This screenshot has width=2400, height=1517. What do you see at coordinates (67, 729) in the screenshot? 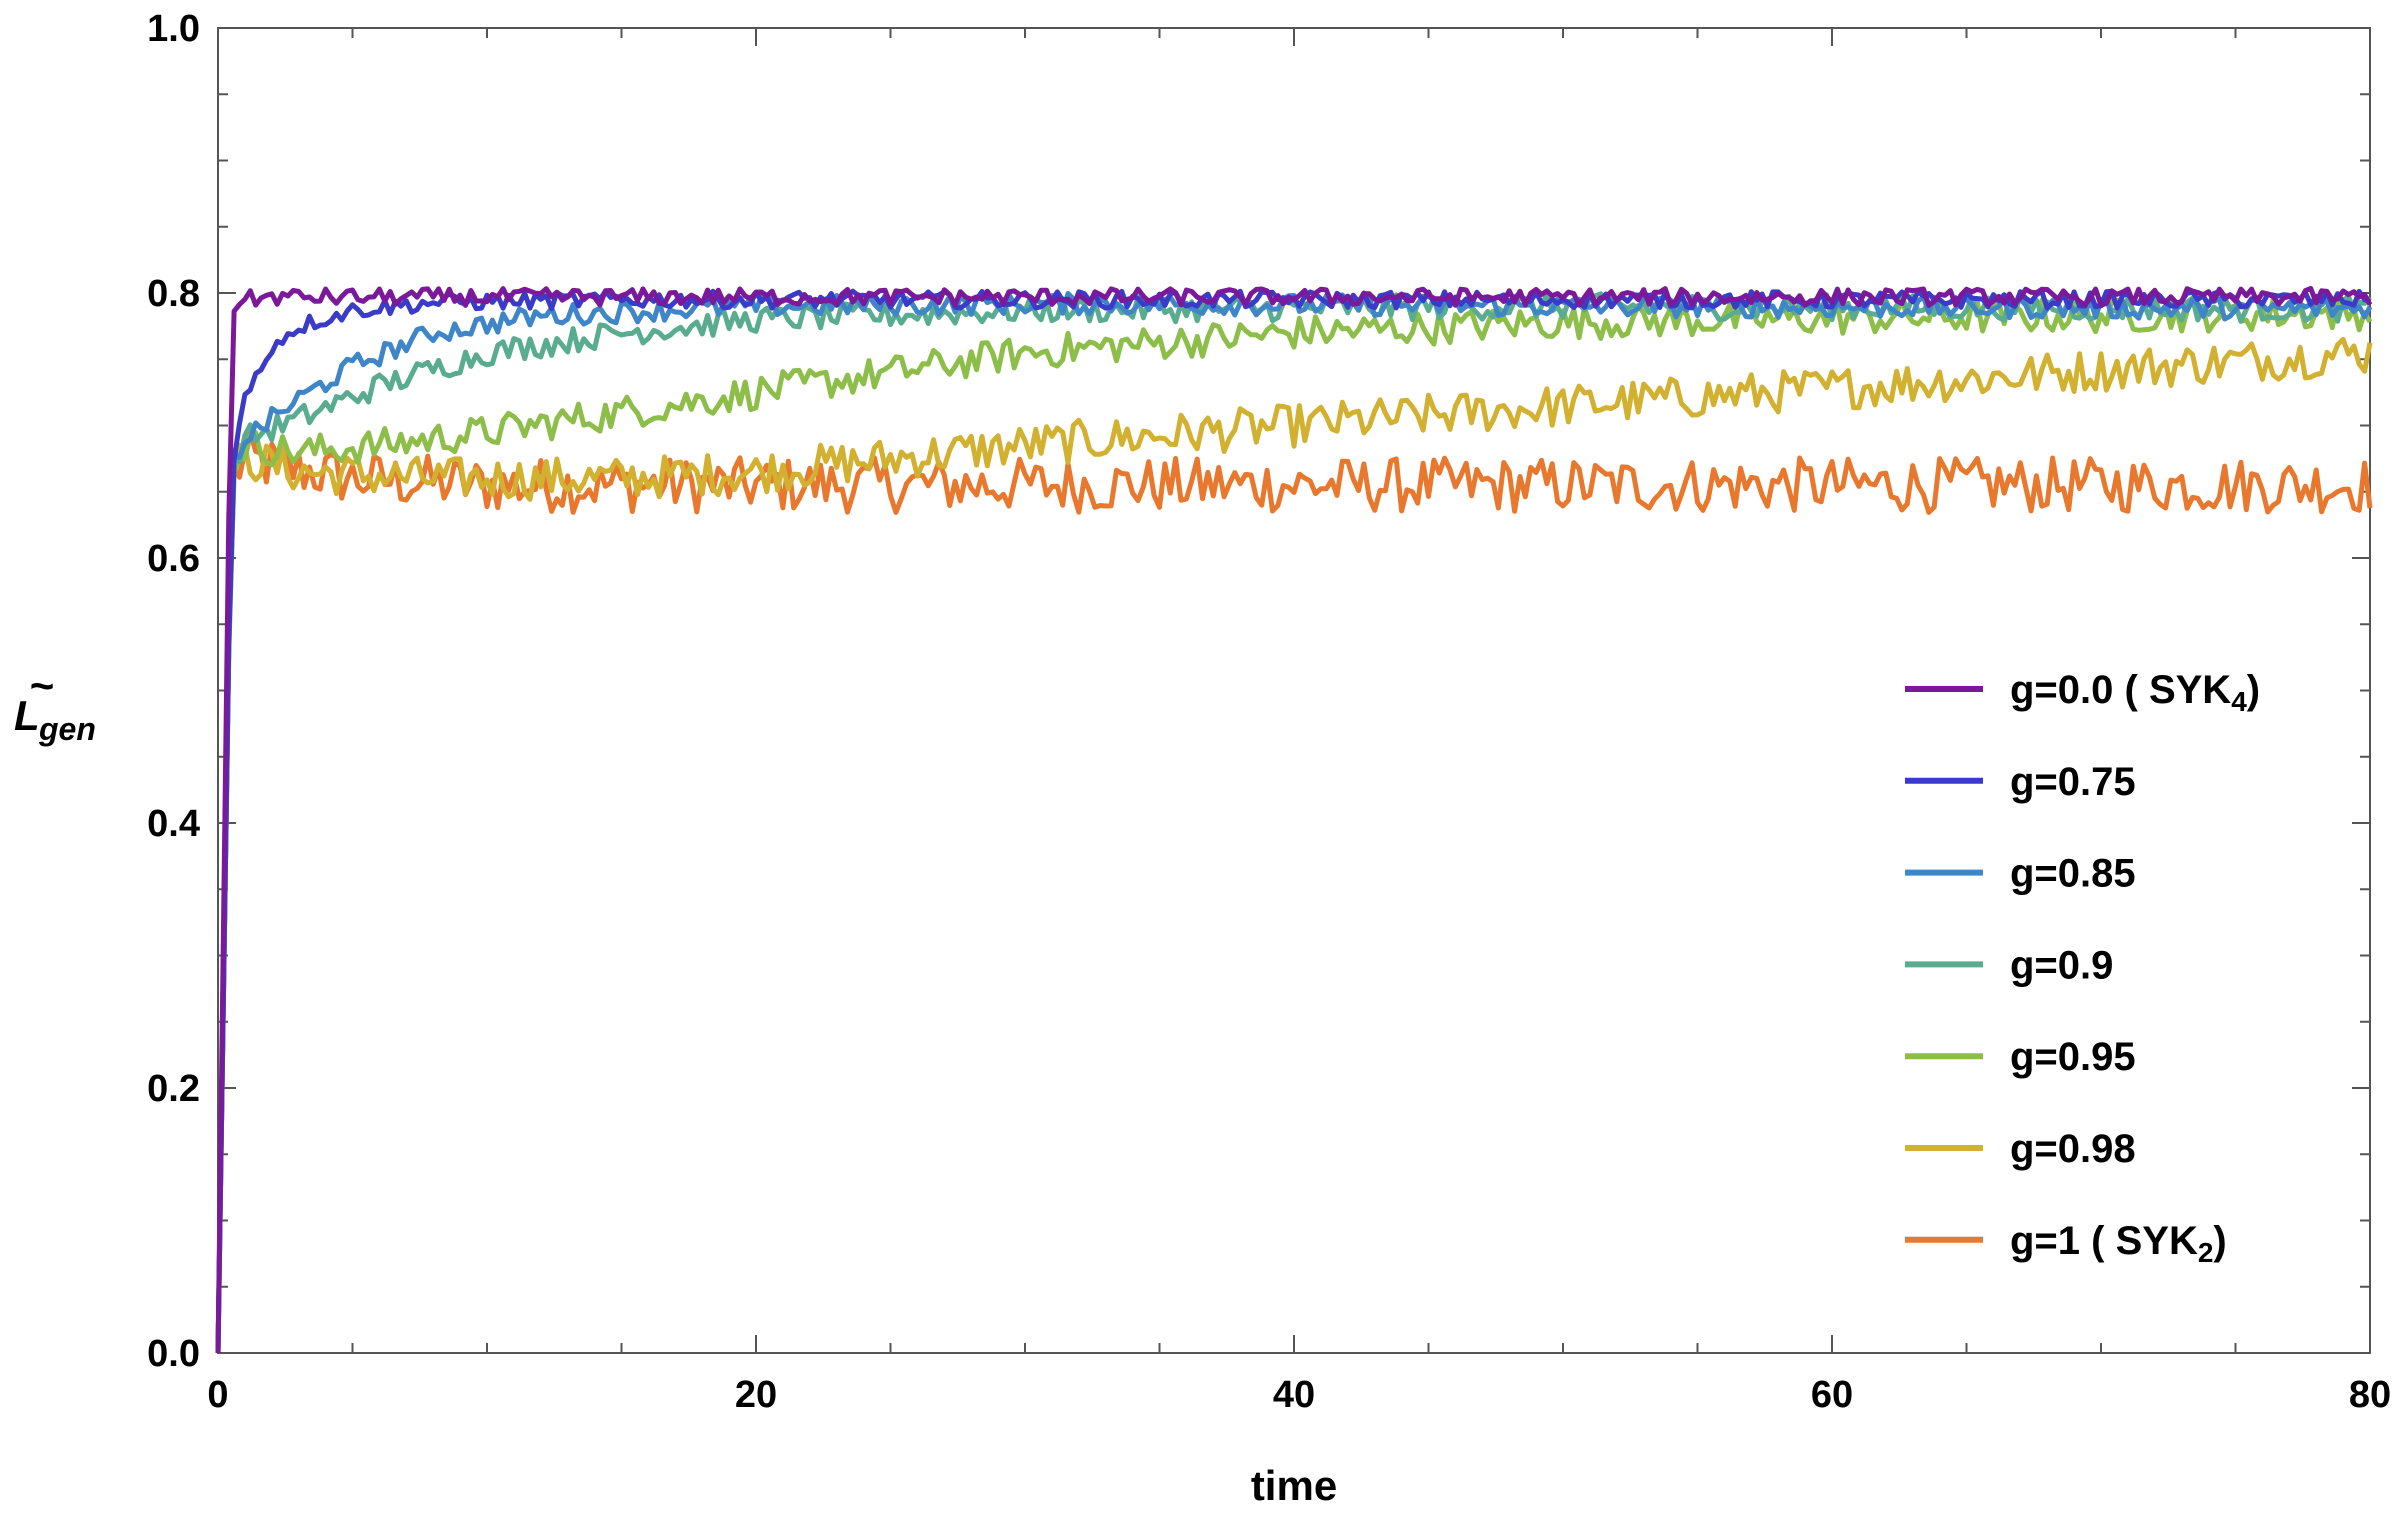
I see `y-axis-title-sub: gen` at bounding box center [67, 729].